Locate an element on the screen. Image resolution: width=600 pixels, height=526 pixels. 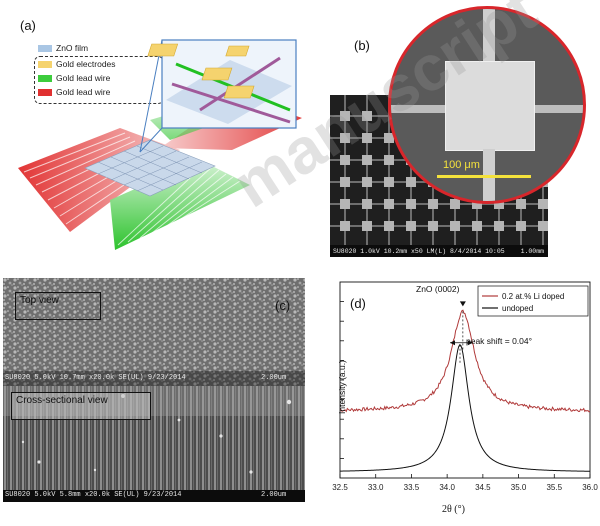
legend-item-electrodes: Gold electrodes is located at coordinates (77, 64).